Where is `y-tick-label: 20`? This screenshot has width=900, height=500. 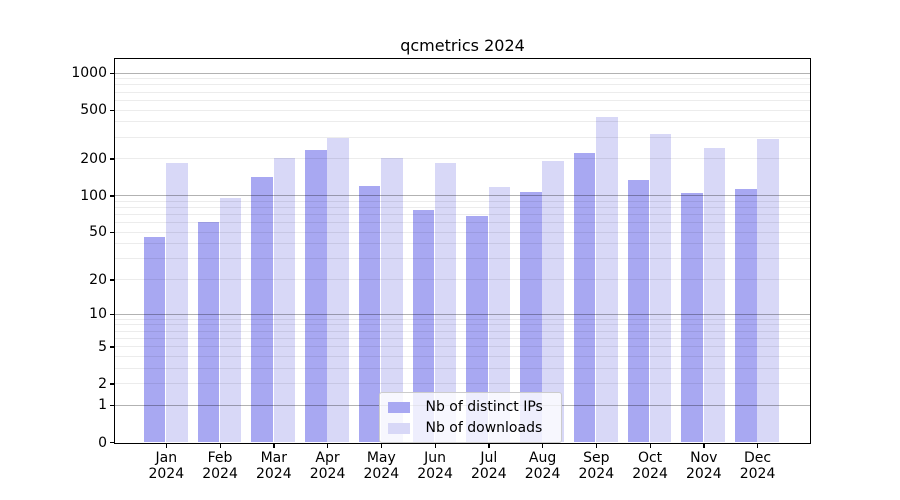 y-tick-label: 20 is located at coordinates (98, 279).